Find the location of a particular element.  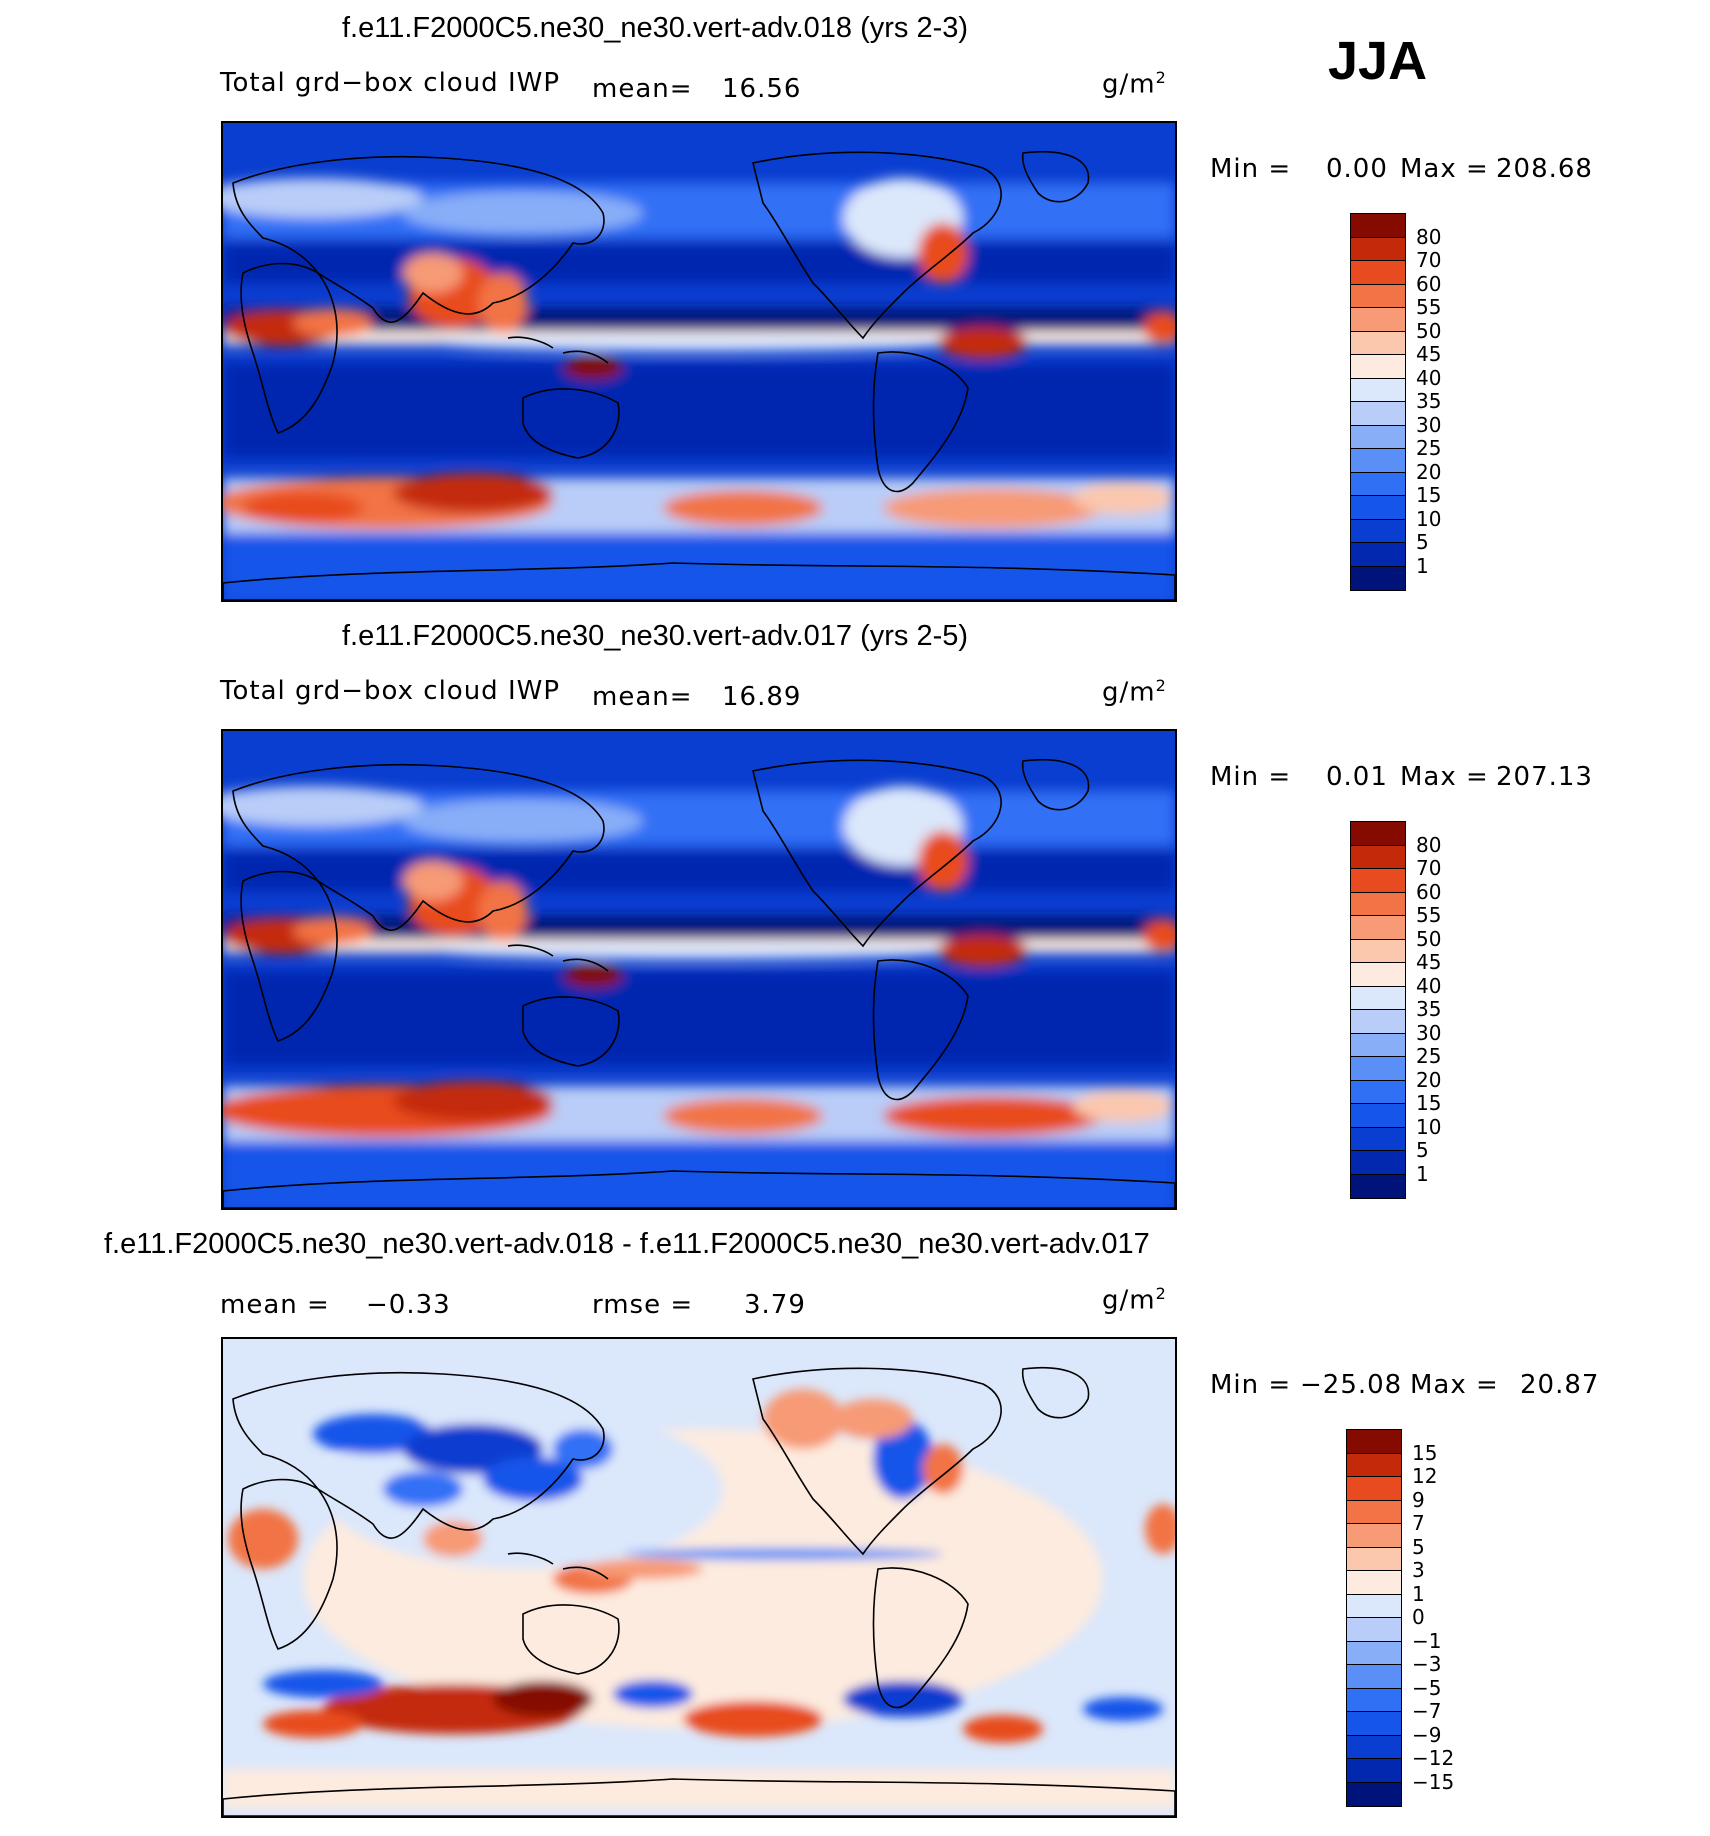

colorbar-tick-label: 30 is located at coordinates (1429, 424).